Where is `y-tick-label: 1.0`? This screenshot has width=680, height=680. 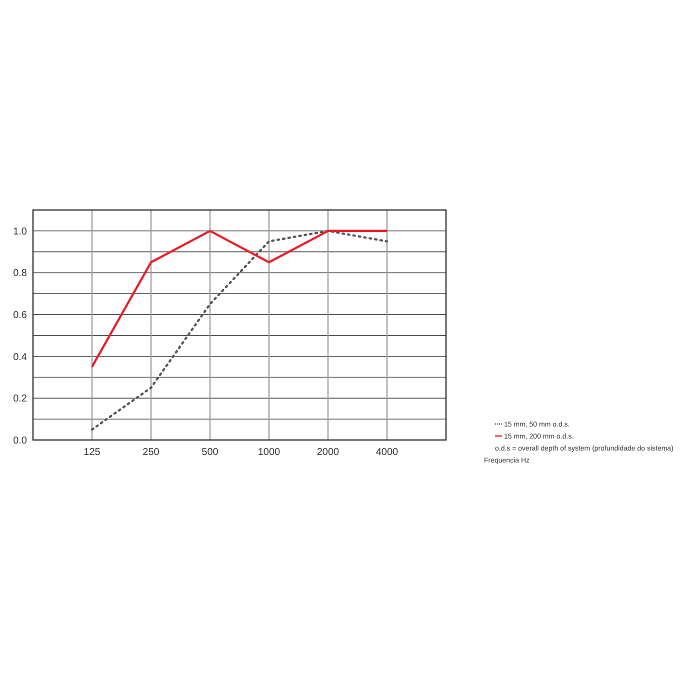
y-tick-label: 1.0 is located at coordinates (20, 232).